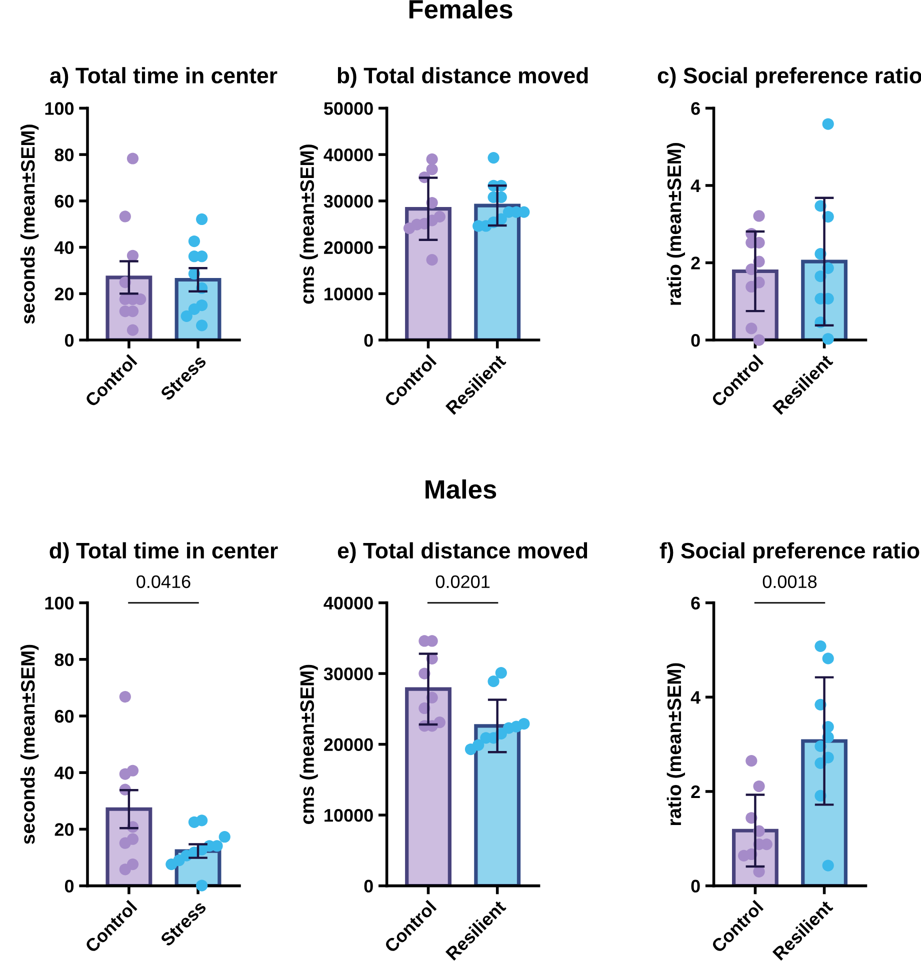 Image resolution: width=921 pixels, height=966 pixels. What do you see at coordinates (163, 581) in the screenshot?
I see `text: 0.0416` at bounding box center [163, 581].